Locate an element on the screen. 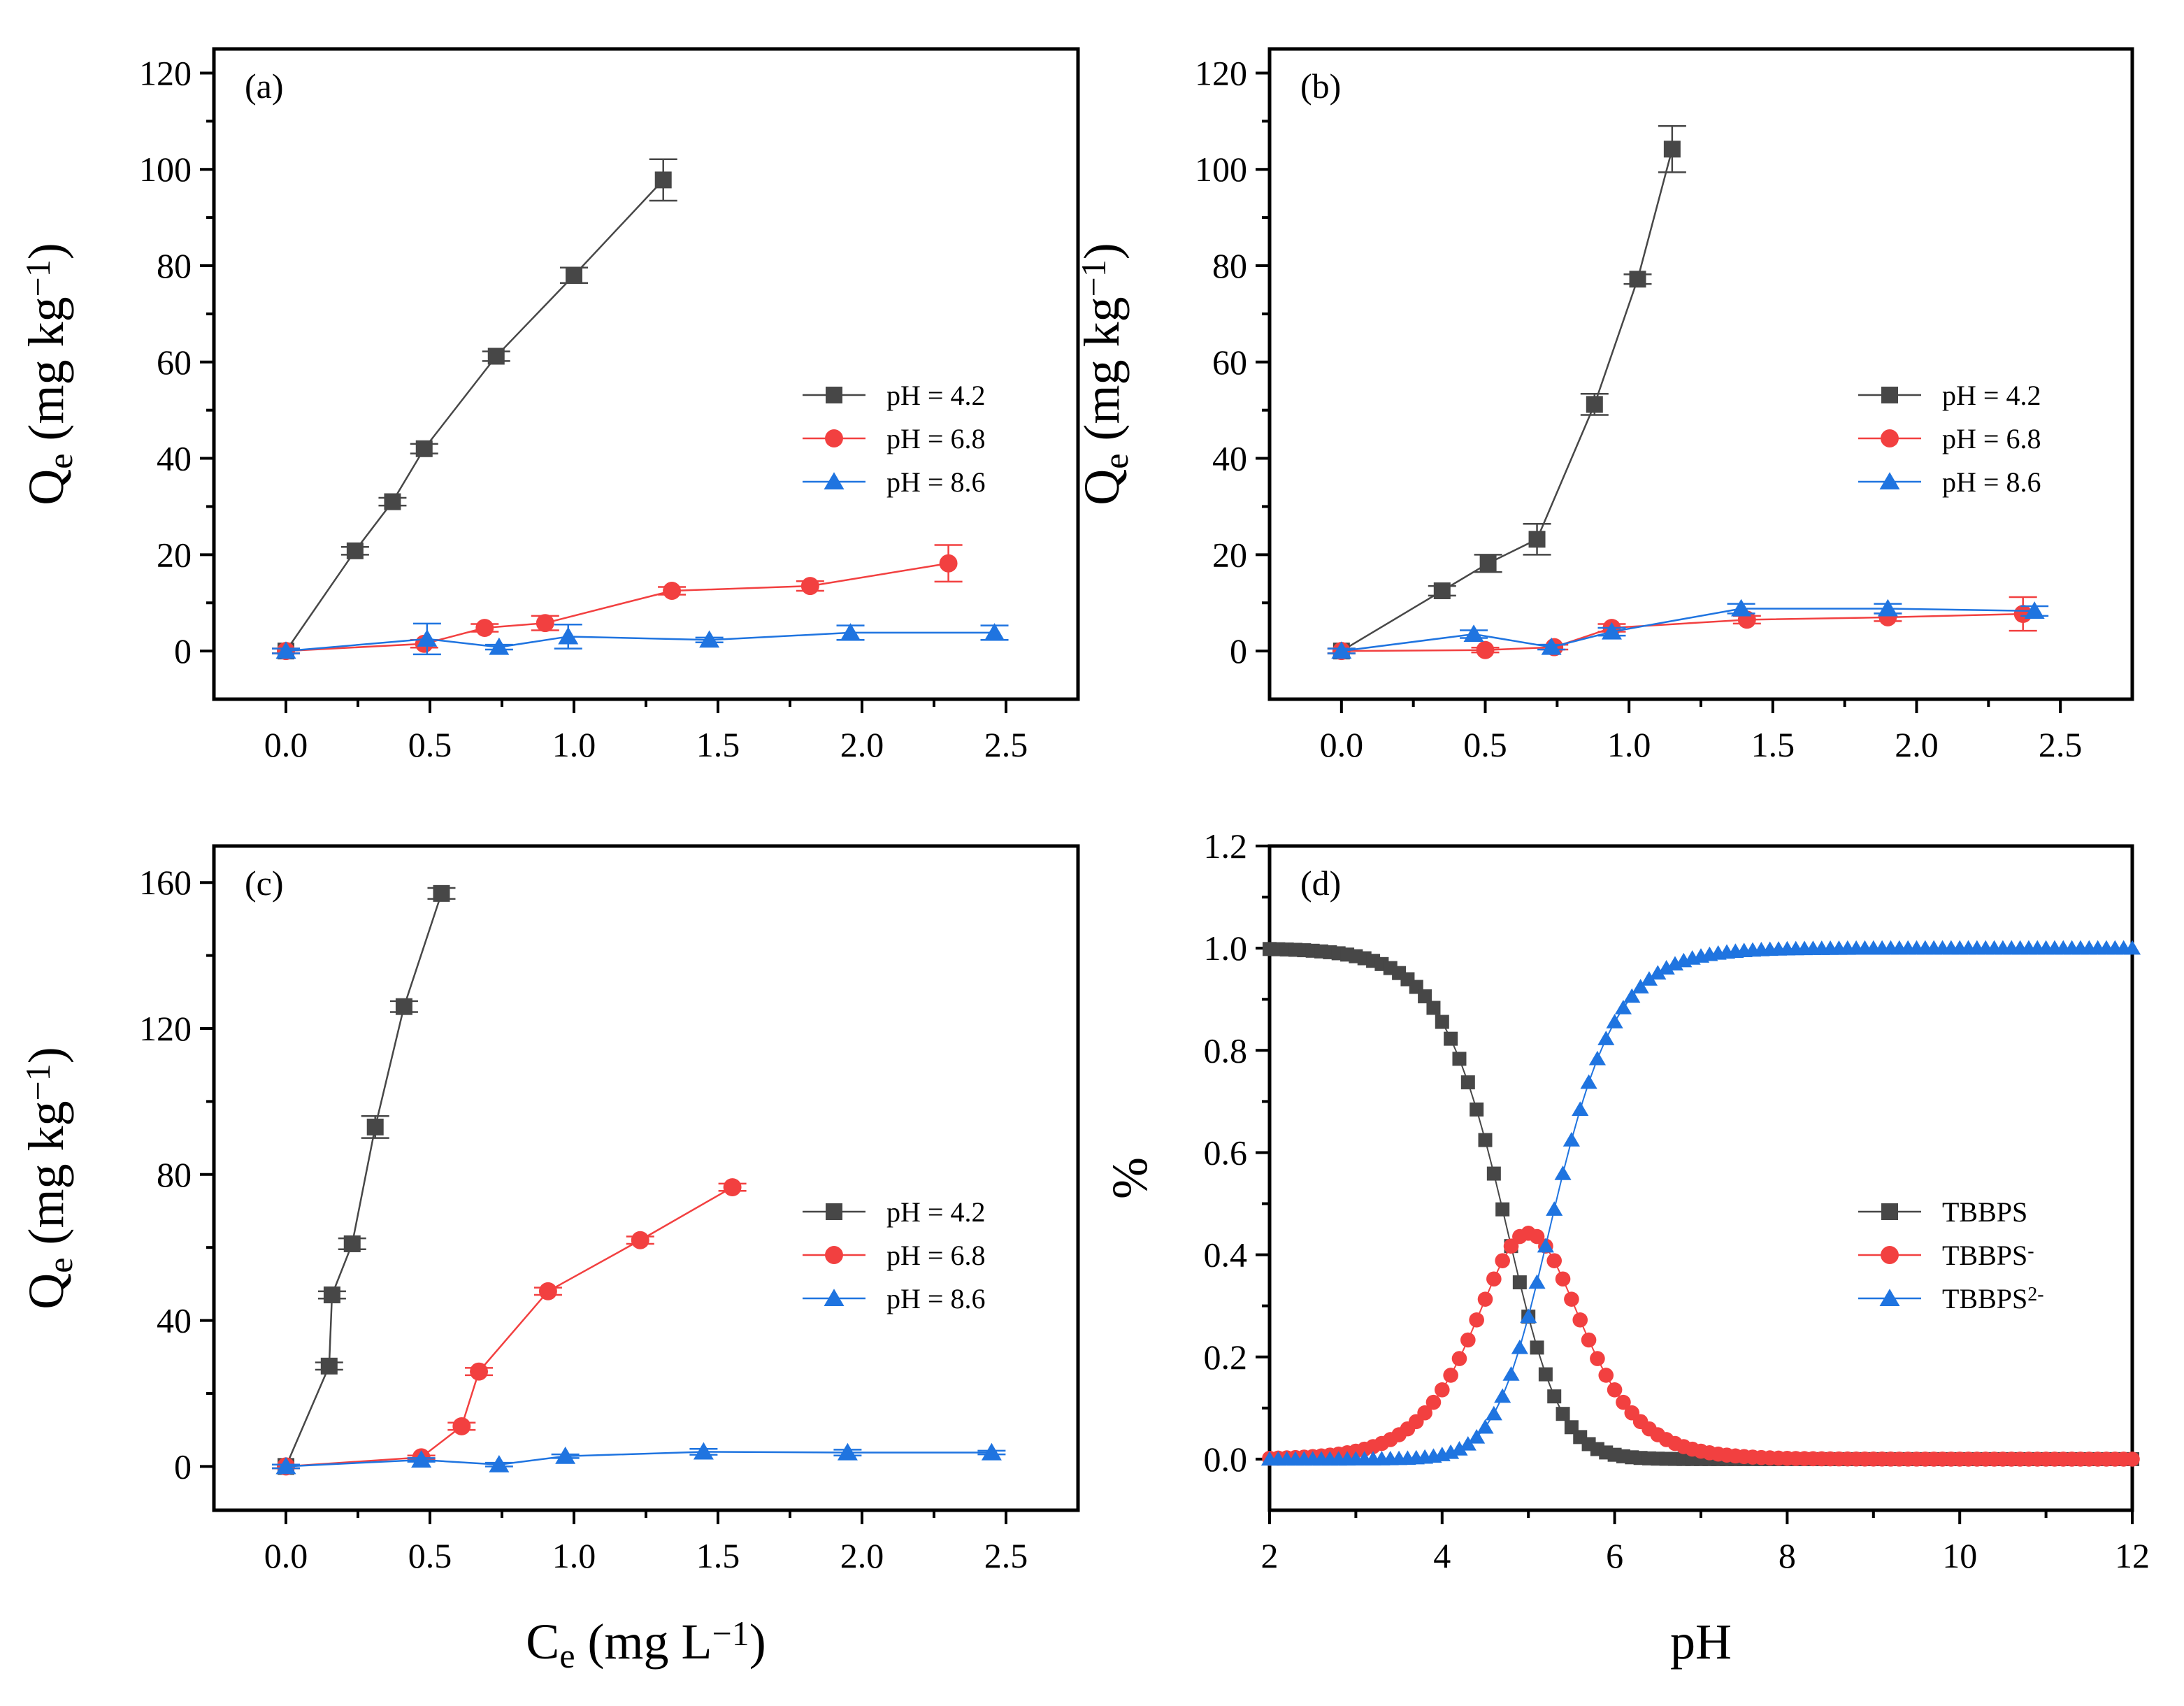 This screenshot has width=2184, height=1706. x-tick-label: 12 is located at coordinates (2132, 1555).